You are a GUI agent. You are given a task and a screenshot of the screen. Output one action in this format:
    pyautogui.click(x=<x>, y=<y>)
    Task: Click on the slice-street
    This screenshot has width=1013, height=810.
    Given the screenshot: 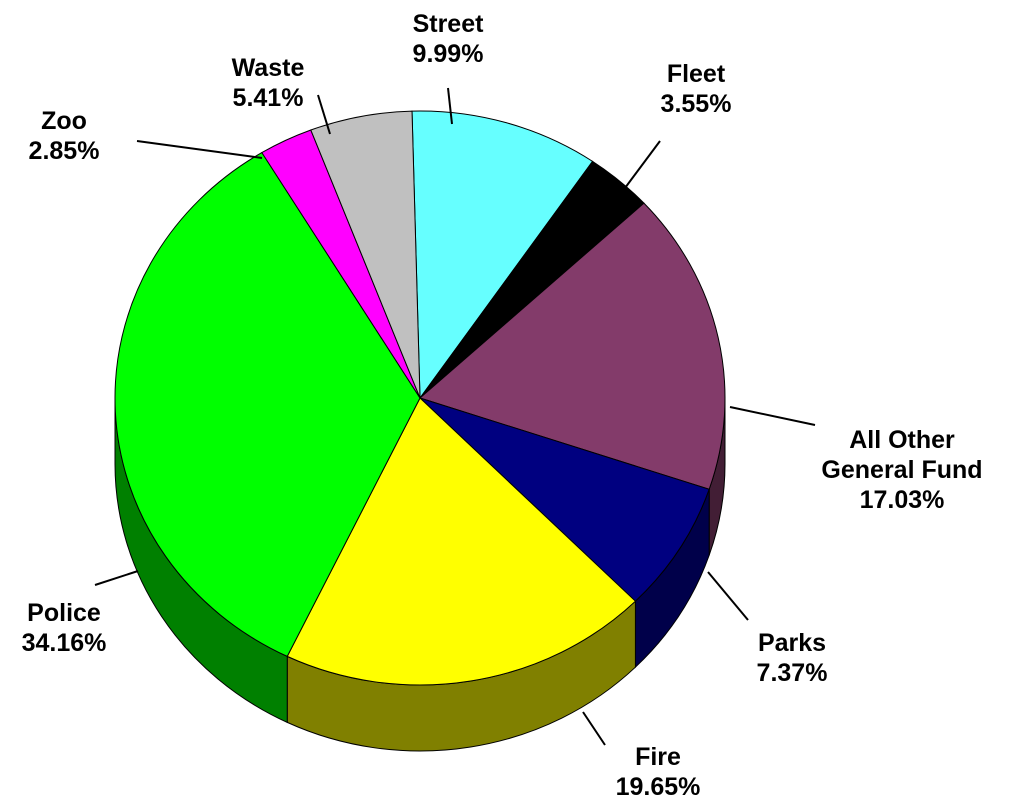 What is the action you would take?
    pyautogui.click(x=502, y=255)
    